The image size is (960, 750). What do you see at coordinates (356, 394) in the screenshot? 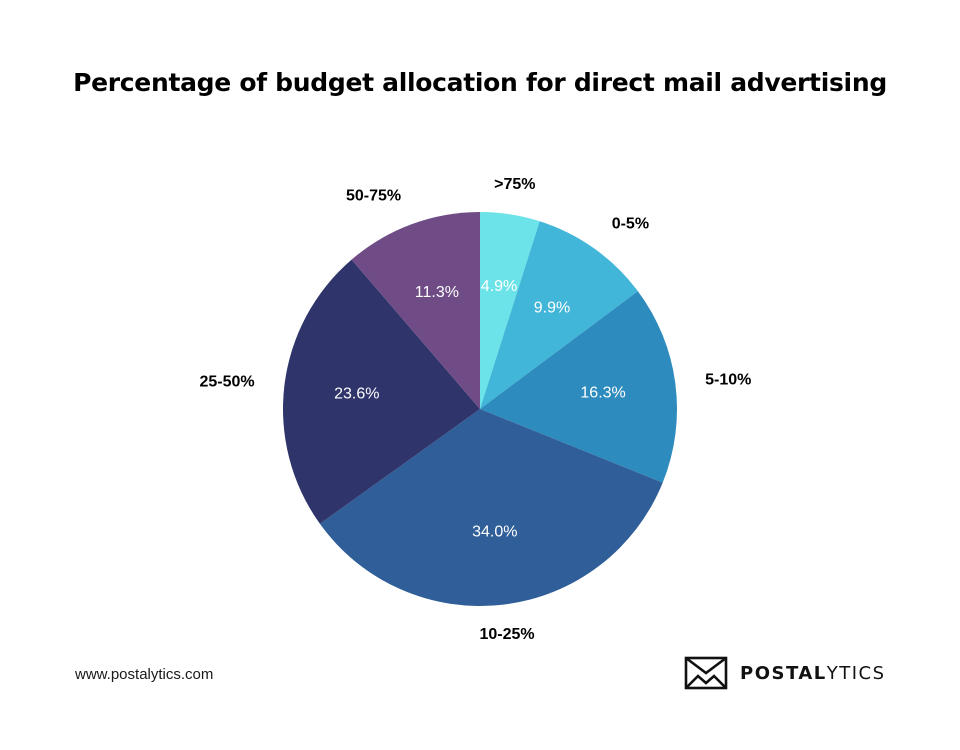
I see `value-label-25-50pct: 23.6%` at bounding box center [356, 394].